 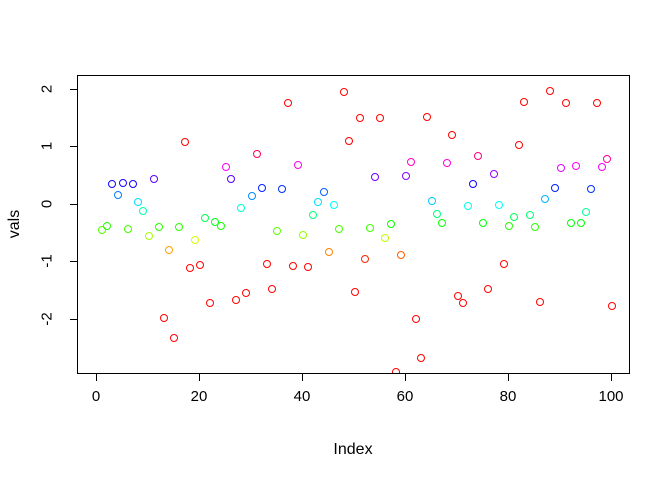 I want to click on y-tick-label: 1, so click(x=47, y=146).